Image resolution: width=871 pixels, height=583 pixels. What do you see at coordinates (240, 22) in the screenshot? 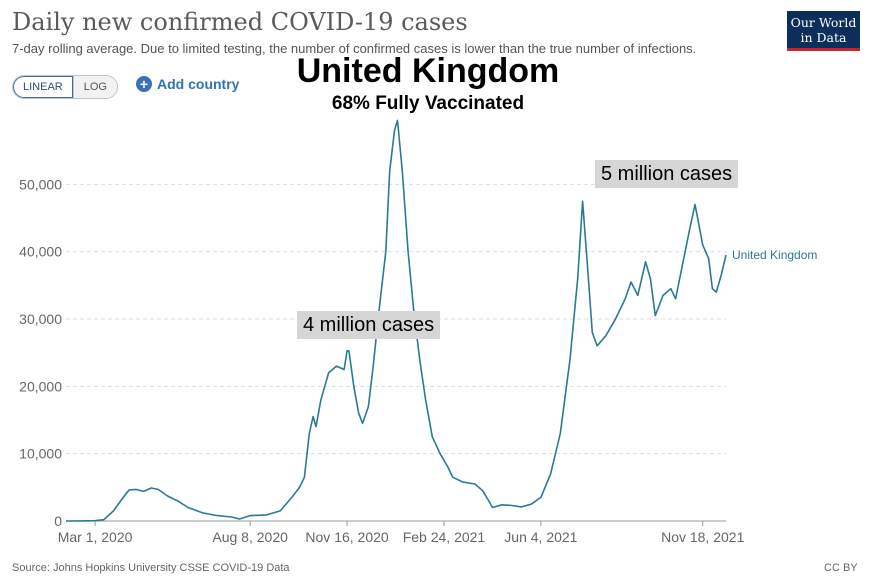
I see `chart-title: Daily new confirmed COVID-19 cases` at bounding box center [240, 22].